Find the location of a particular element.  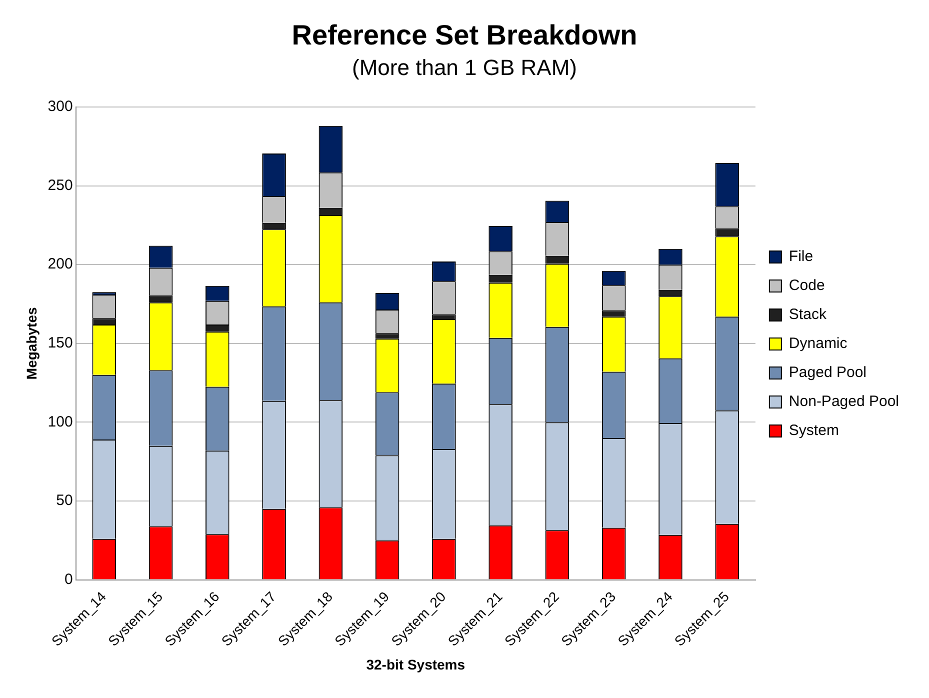

y-tick-label: 0 is located at coordinates (68, 579).